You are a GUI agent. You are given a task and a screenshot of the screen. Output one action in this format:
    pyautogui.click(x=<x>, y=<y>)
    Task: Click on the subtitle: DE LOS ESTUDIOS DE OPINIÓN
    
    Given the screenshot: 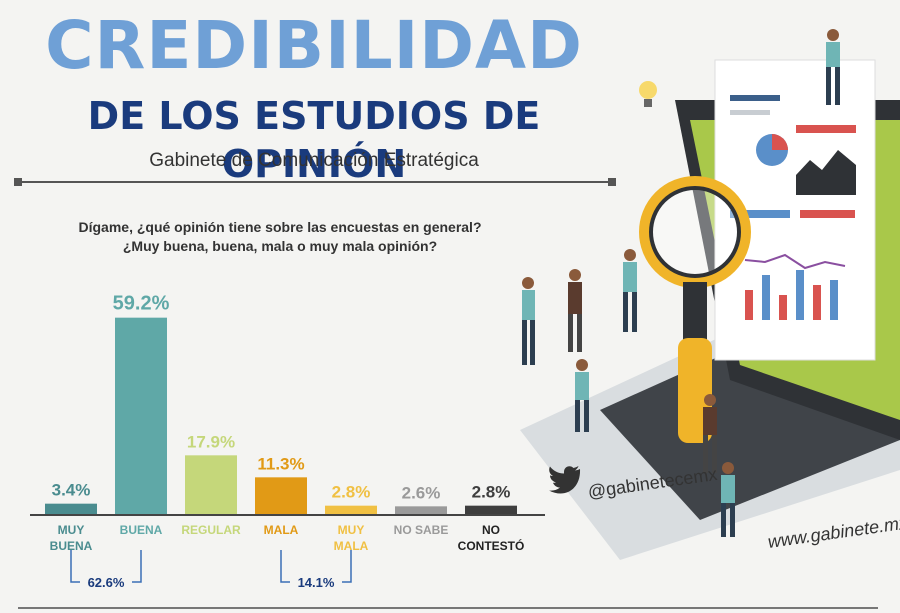 What is the action you would take?
    pyautogui.click(x=314, y=140)
    